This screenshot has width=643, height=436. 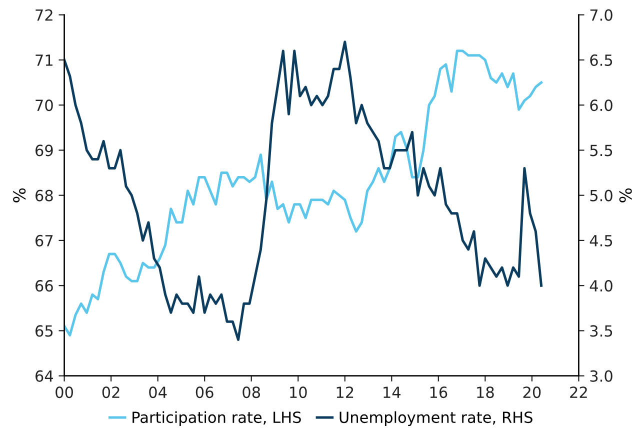 What do you see at coordinates (601, 196) in the screenshot?
I see `y2-tick-label: 5.0` at bounding box center [601, 196].